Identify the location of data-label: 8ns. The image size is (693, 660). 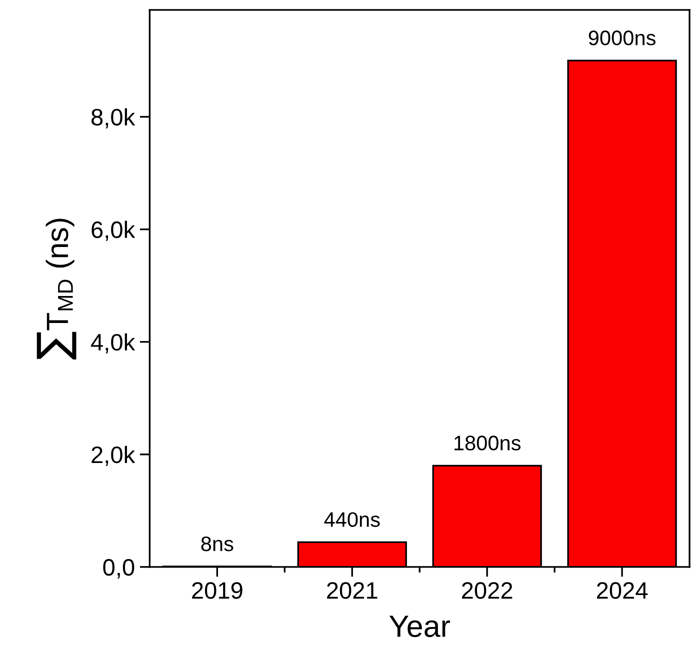
(217, 544).